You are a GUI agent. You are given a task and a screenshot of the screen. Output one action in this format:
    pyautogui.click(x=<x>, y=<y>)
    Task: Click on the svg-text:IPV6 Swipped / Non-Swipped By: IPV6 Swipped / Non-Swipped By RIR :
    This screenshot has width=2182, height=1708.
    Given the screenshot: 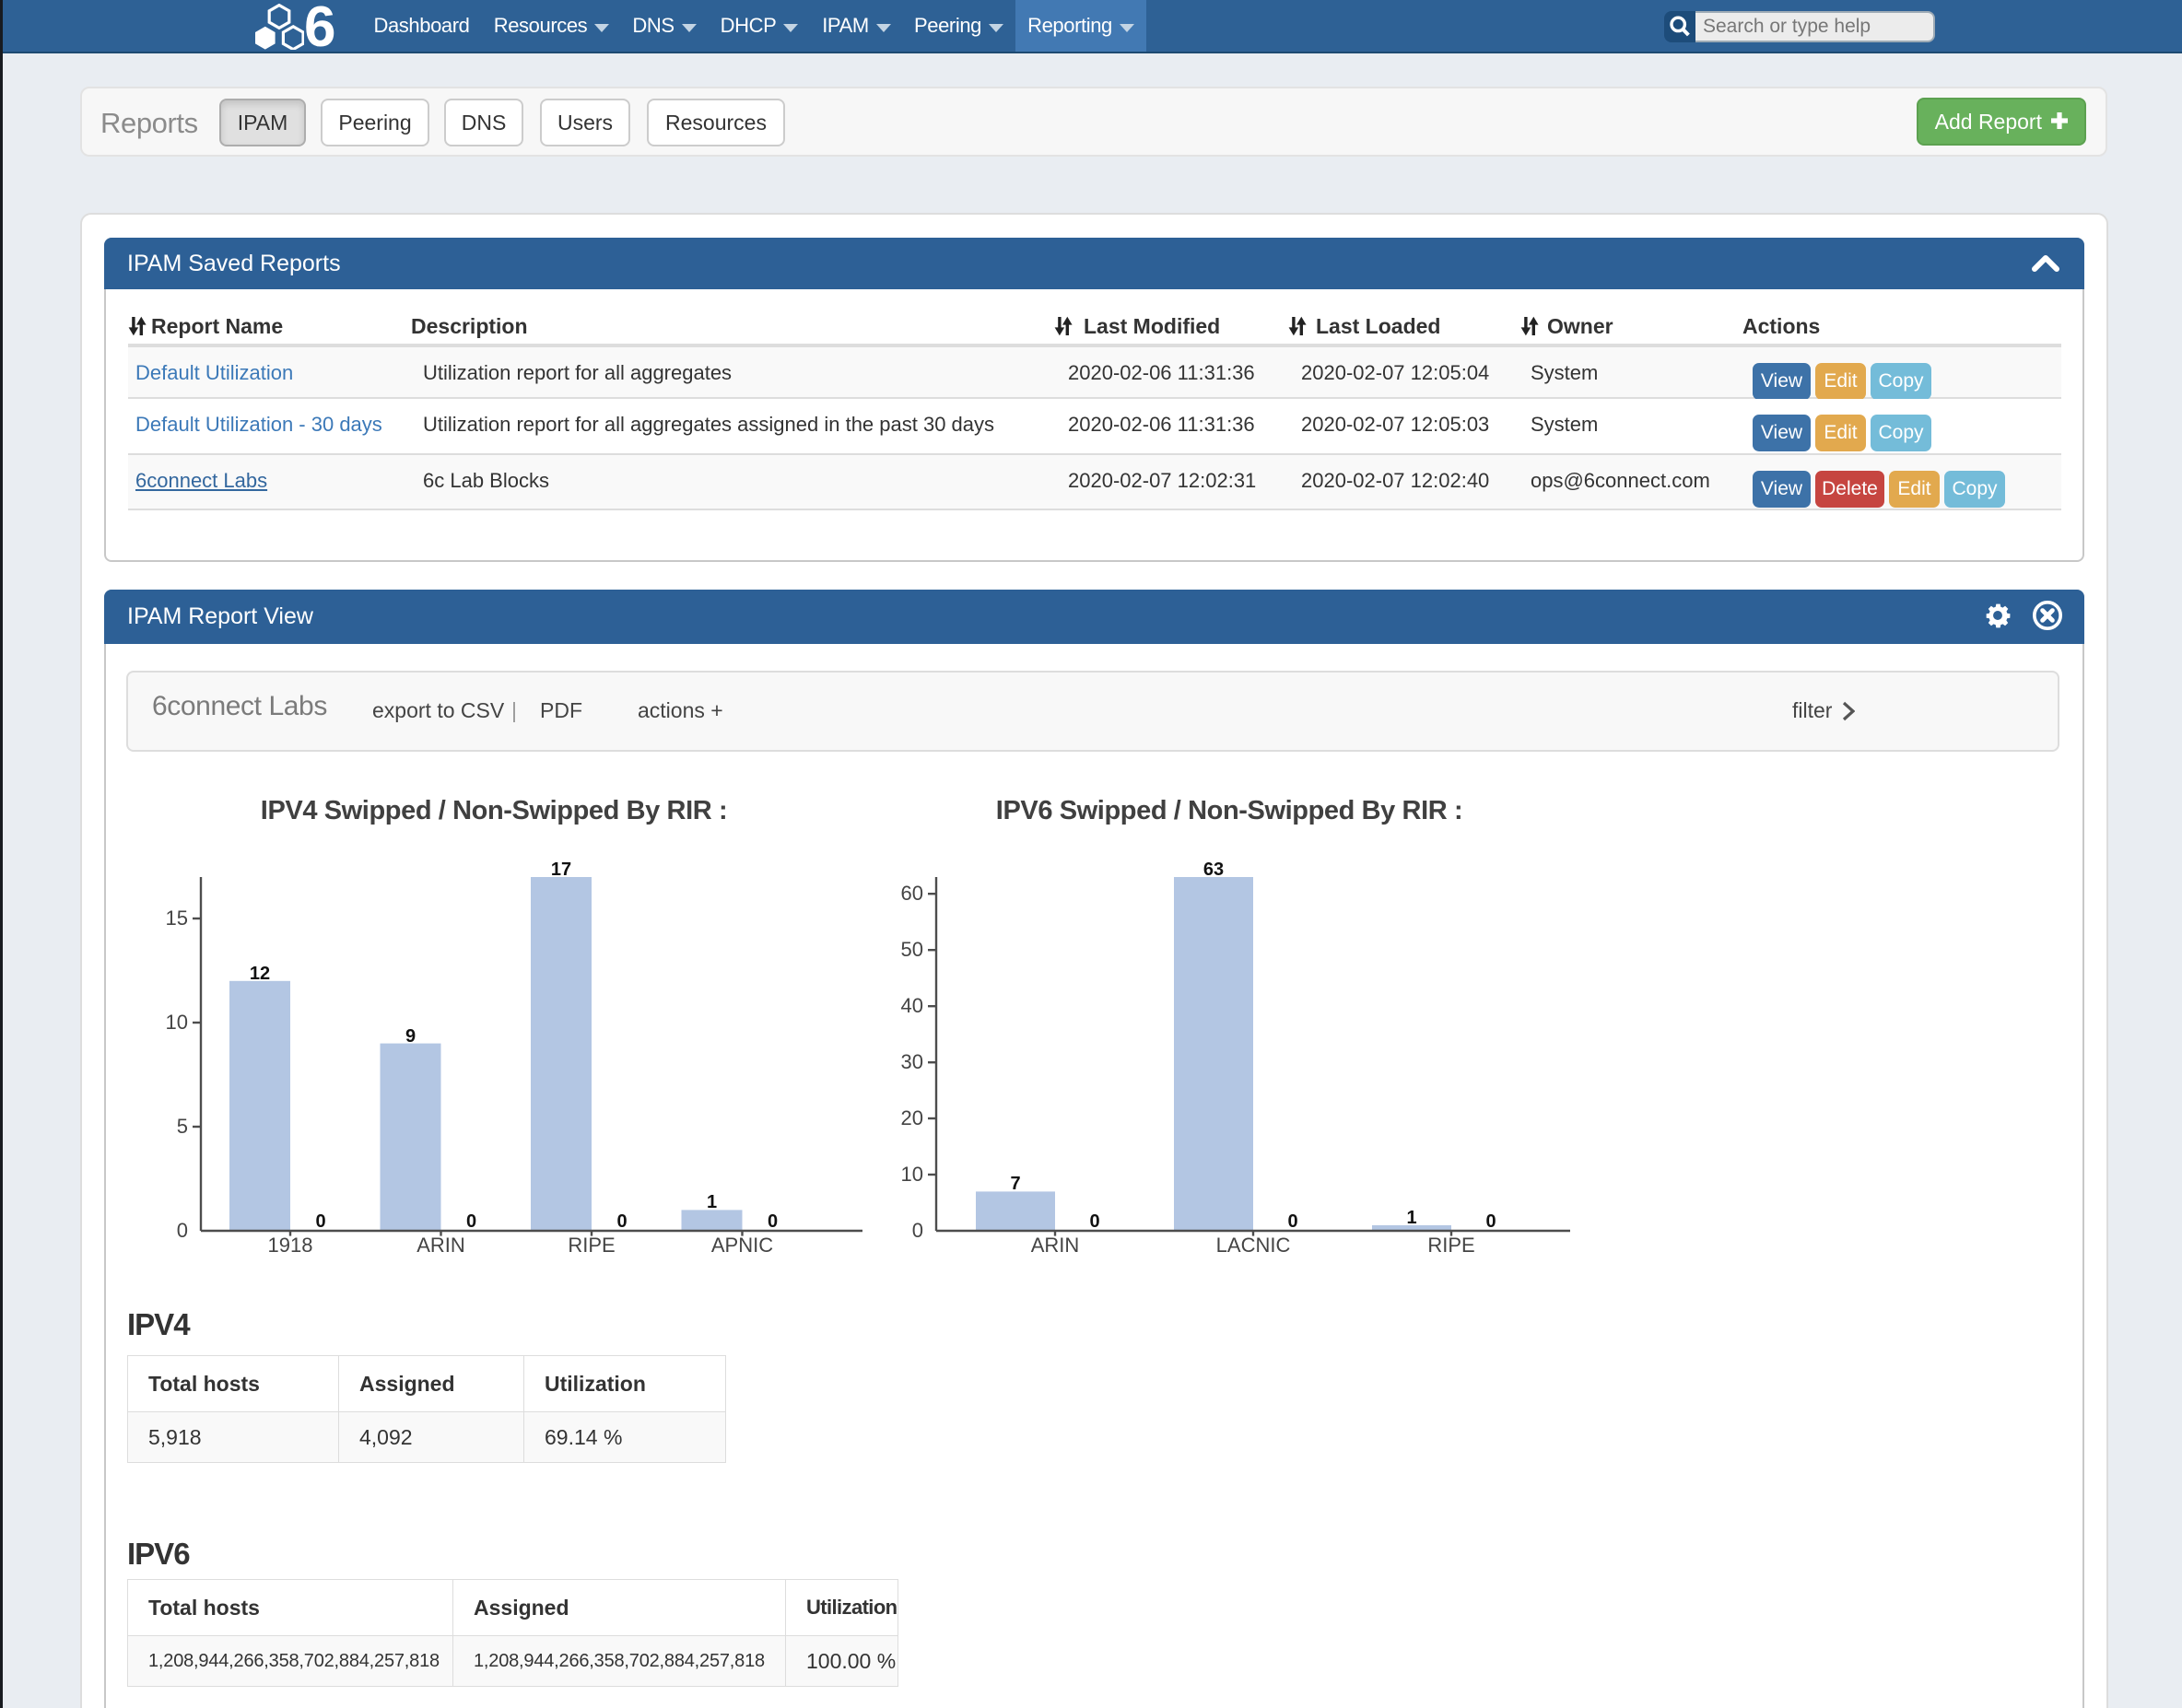 What is the action you would take?
    pyautogui.click(x=1229, y=810)
    